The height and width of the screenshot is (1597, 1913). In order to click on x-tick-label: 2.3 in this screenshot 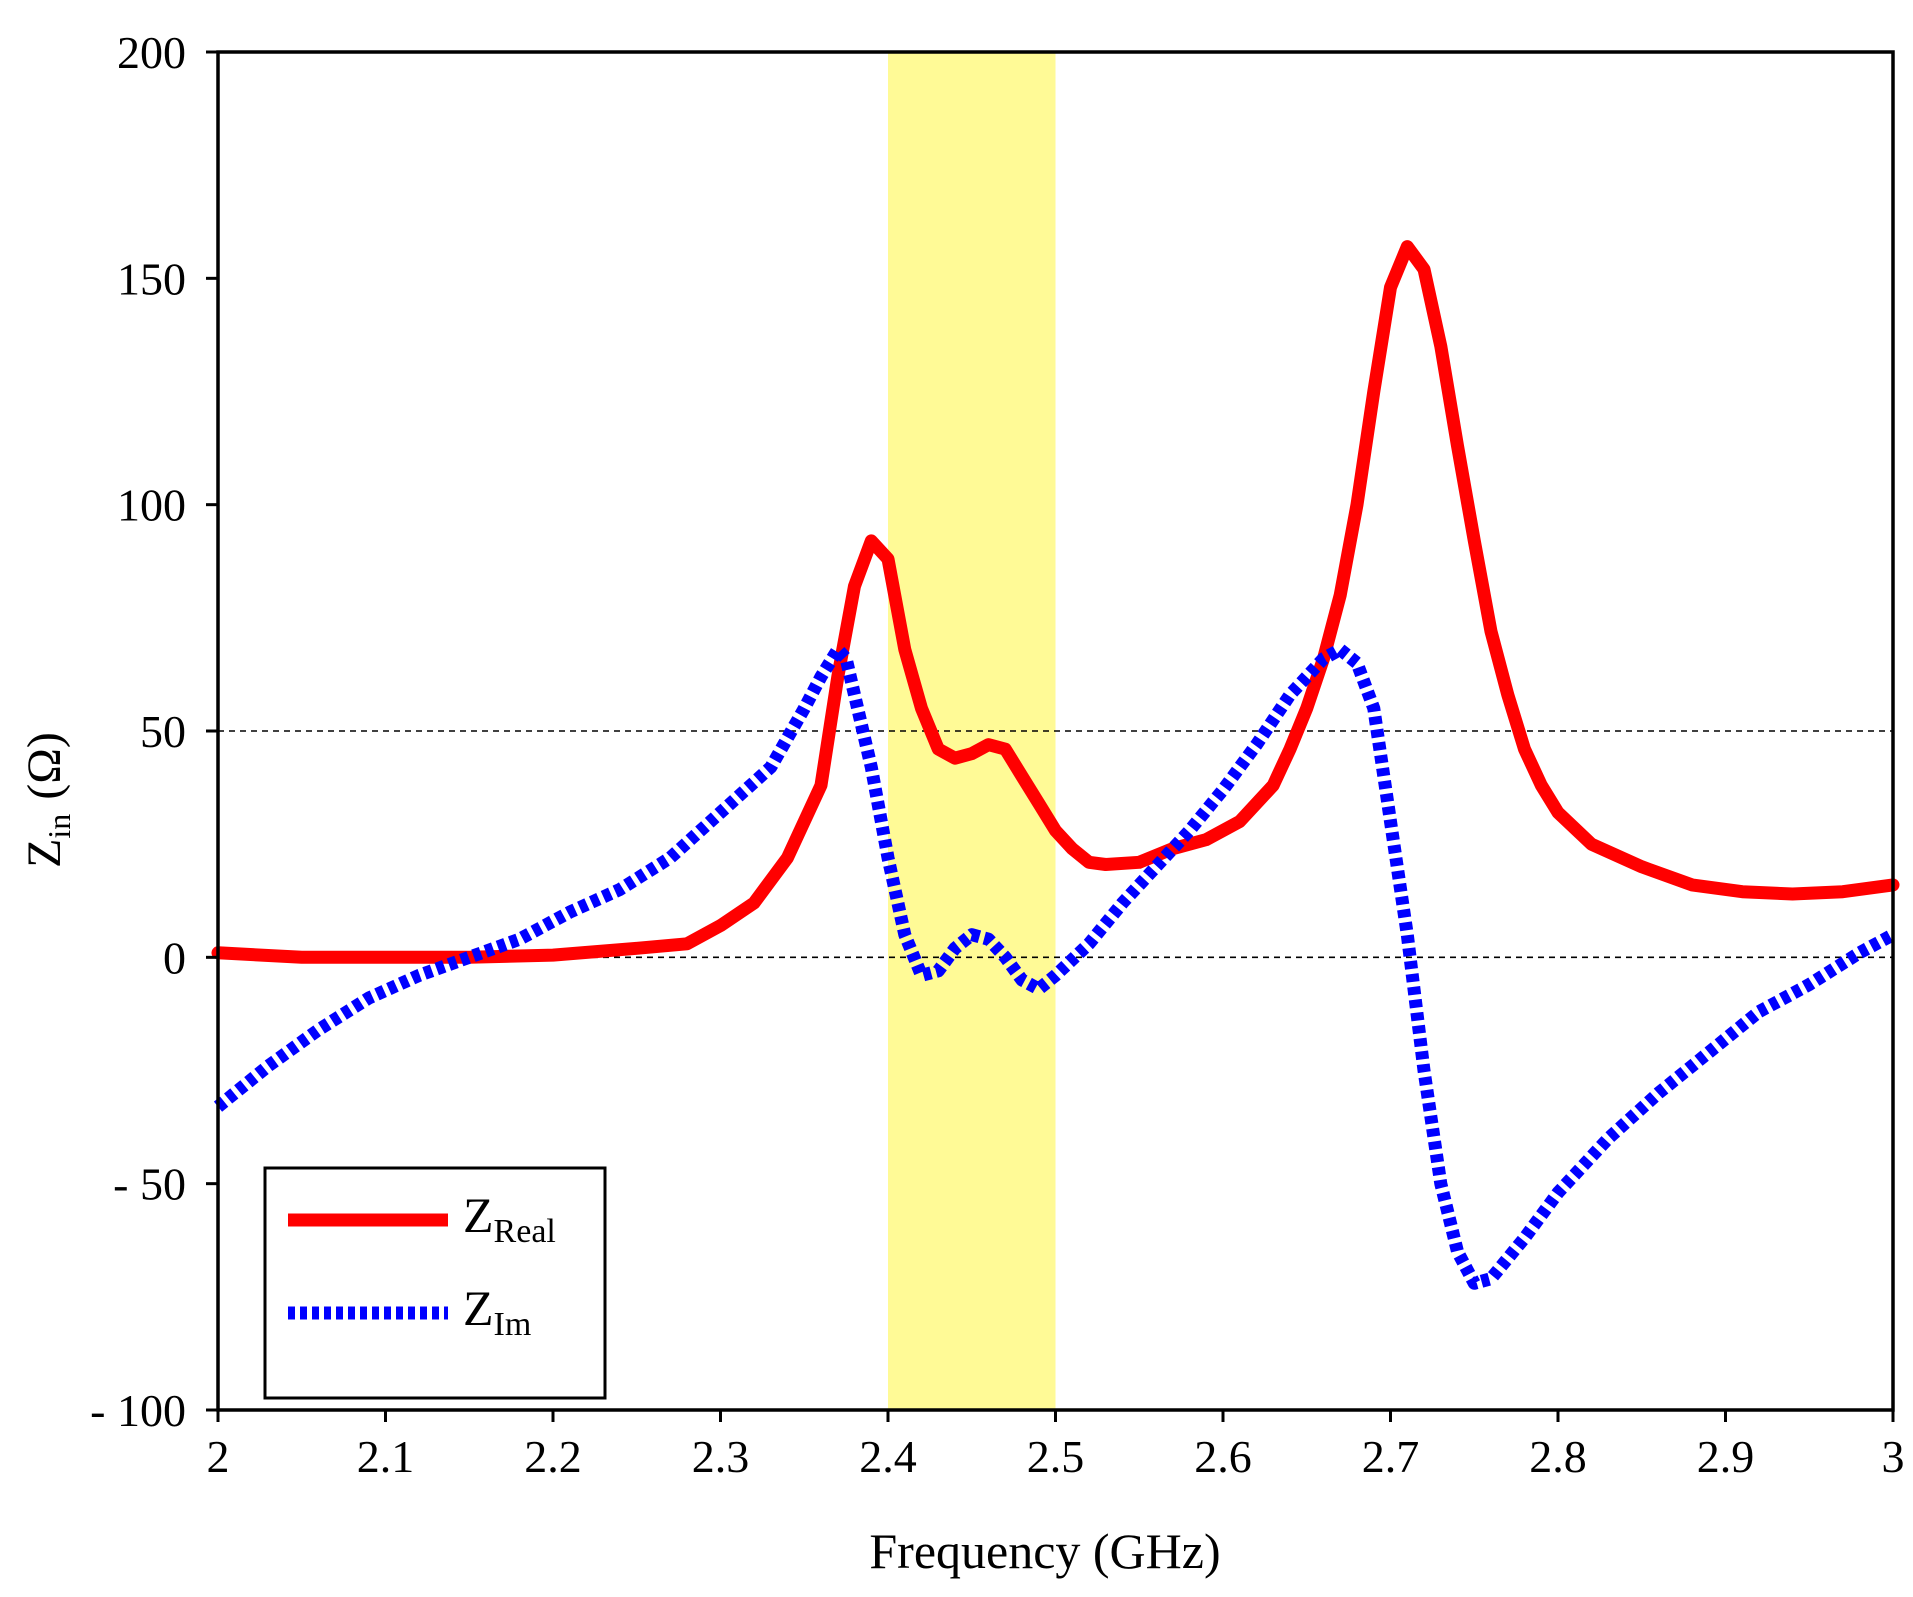, I will do `click(721, 1456)`.